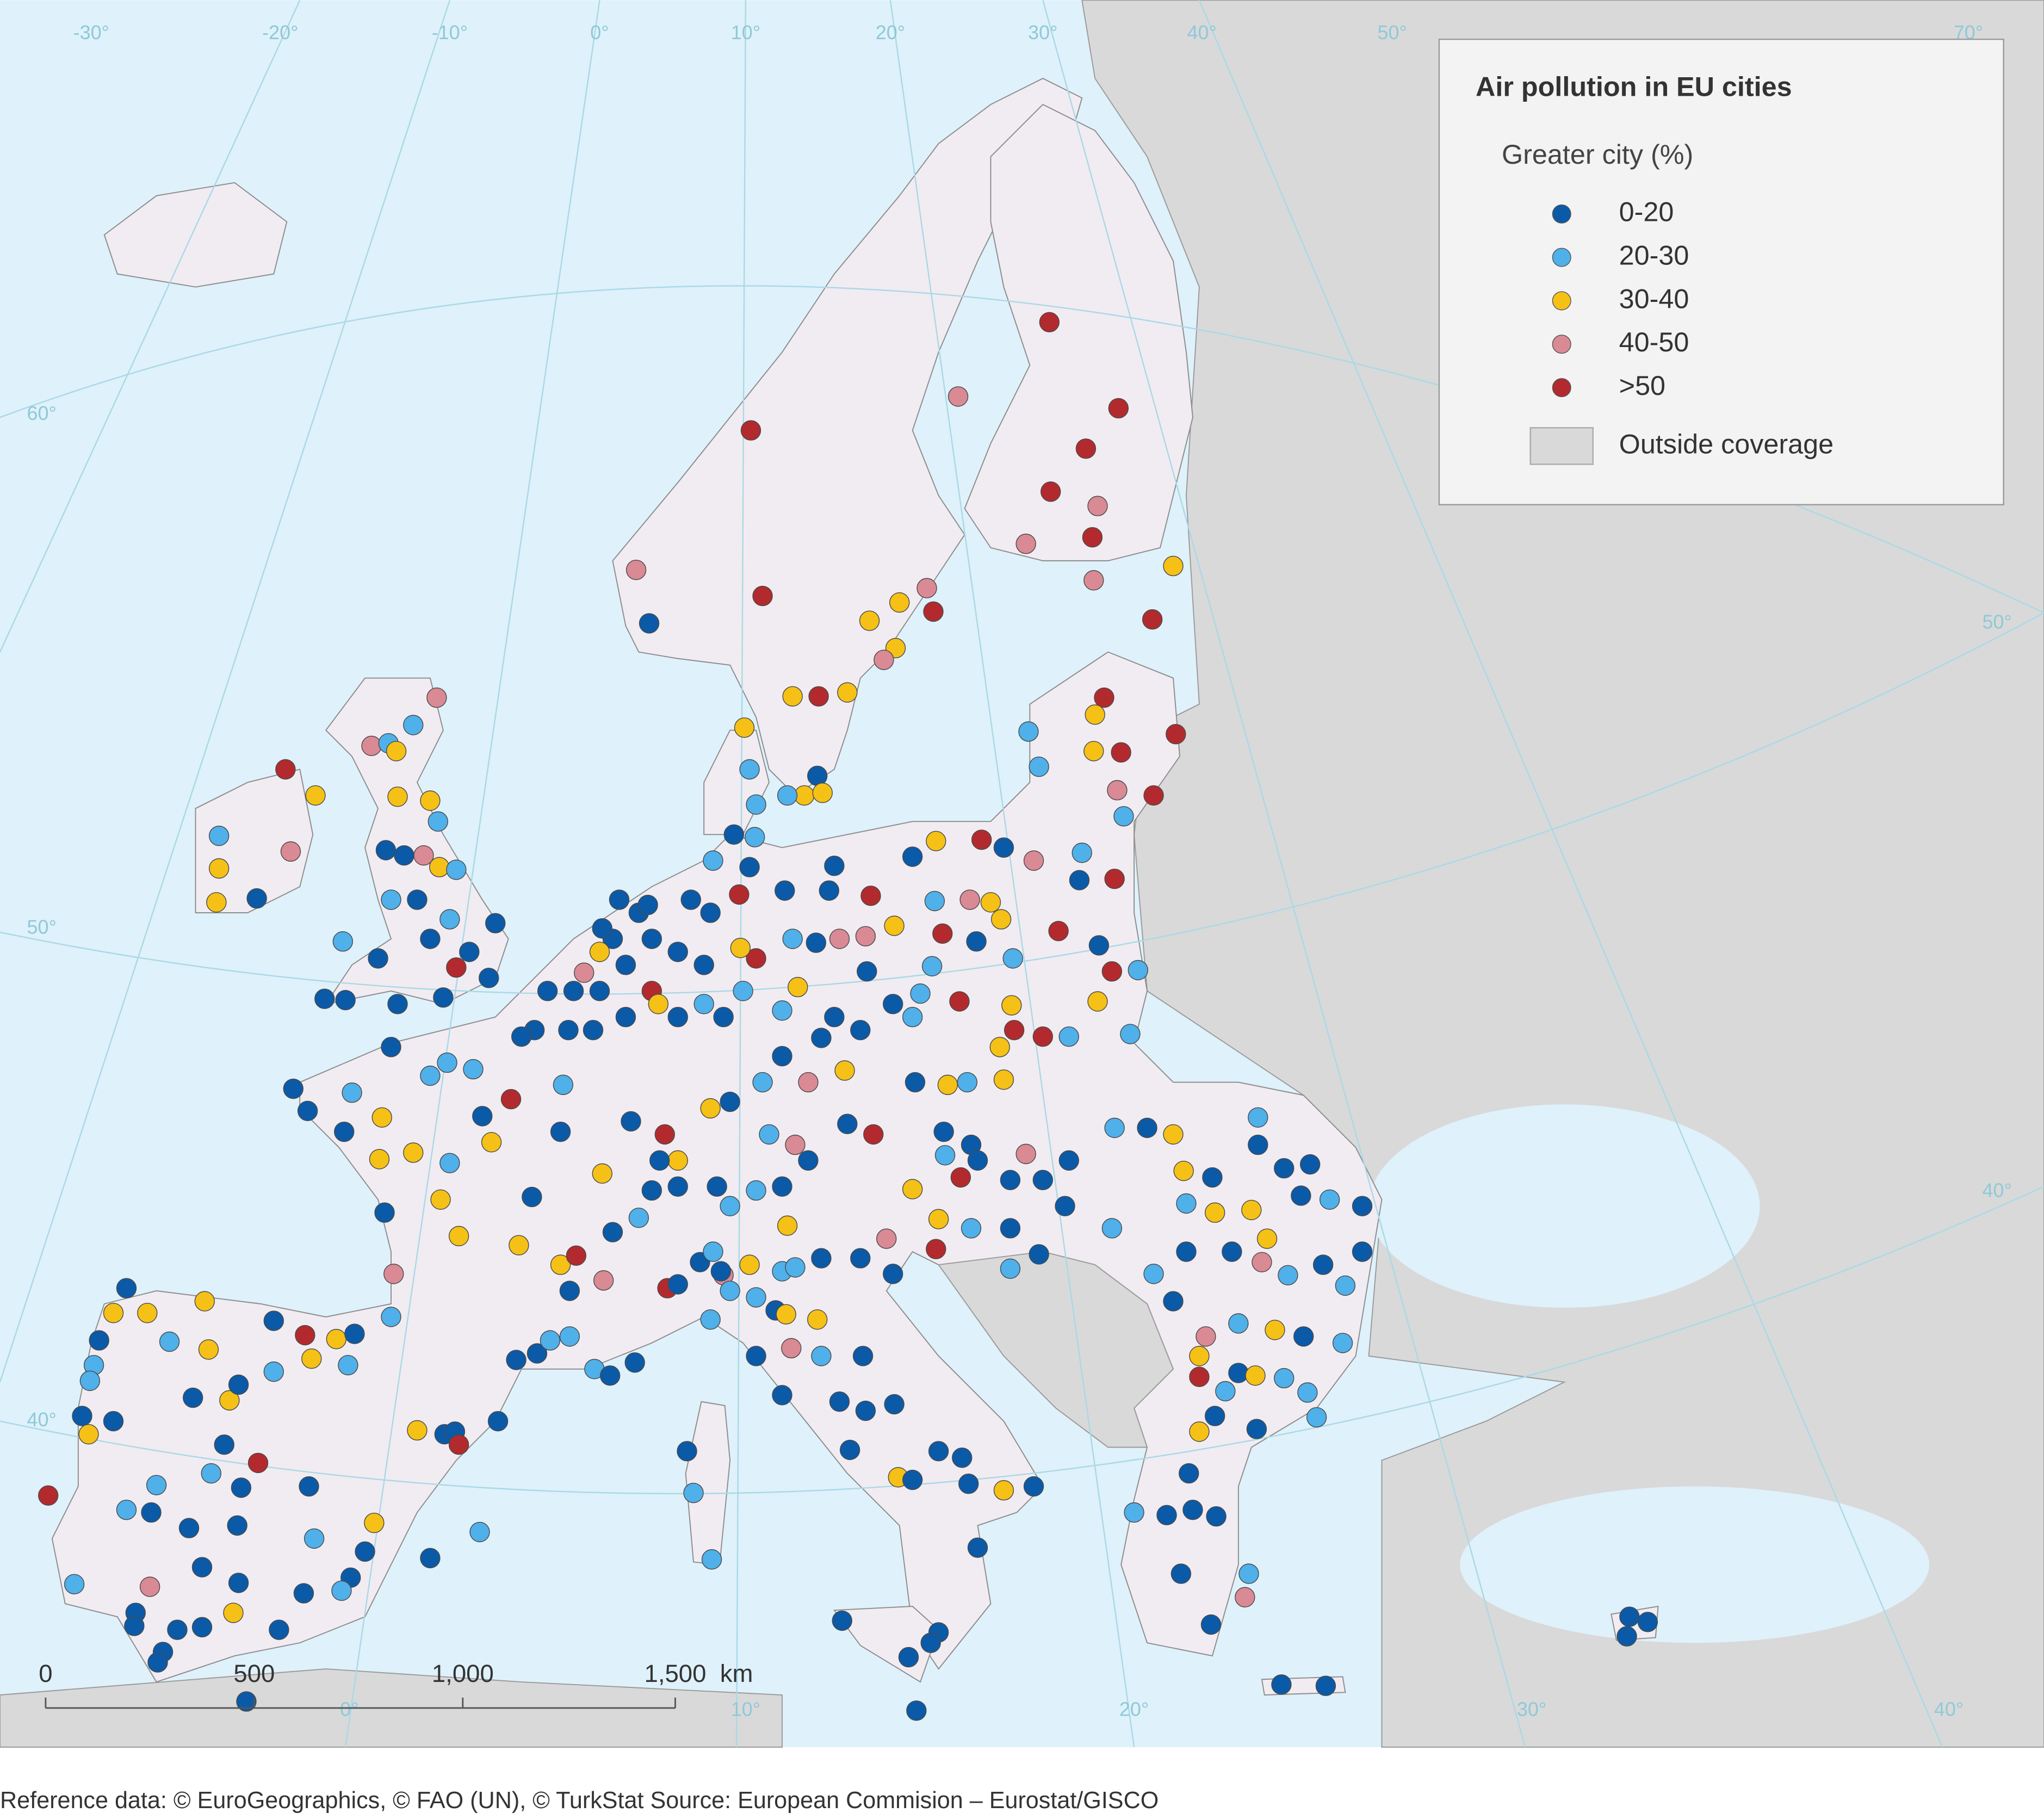 This screenshot has height=1819, width=2044. Describe the element at coordinates (847, 437) in the screenshot. I see `scandinavia` at that location.